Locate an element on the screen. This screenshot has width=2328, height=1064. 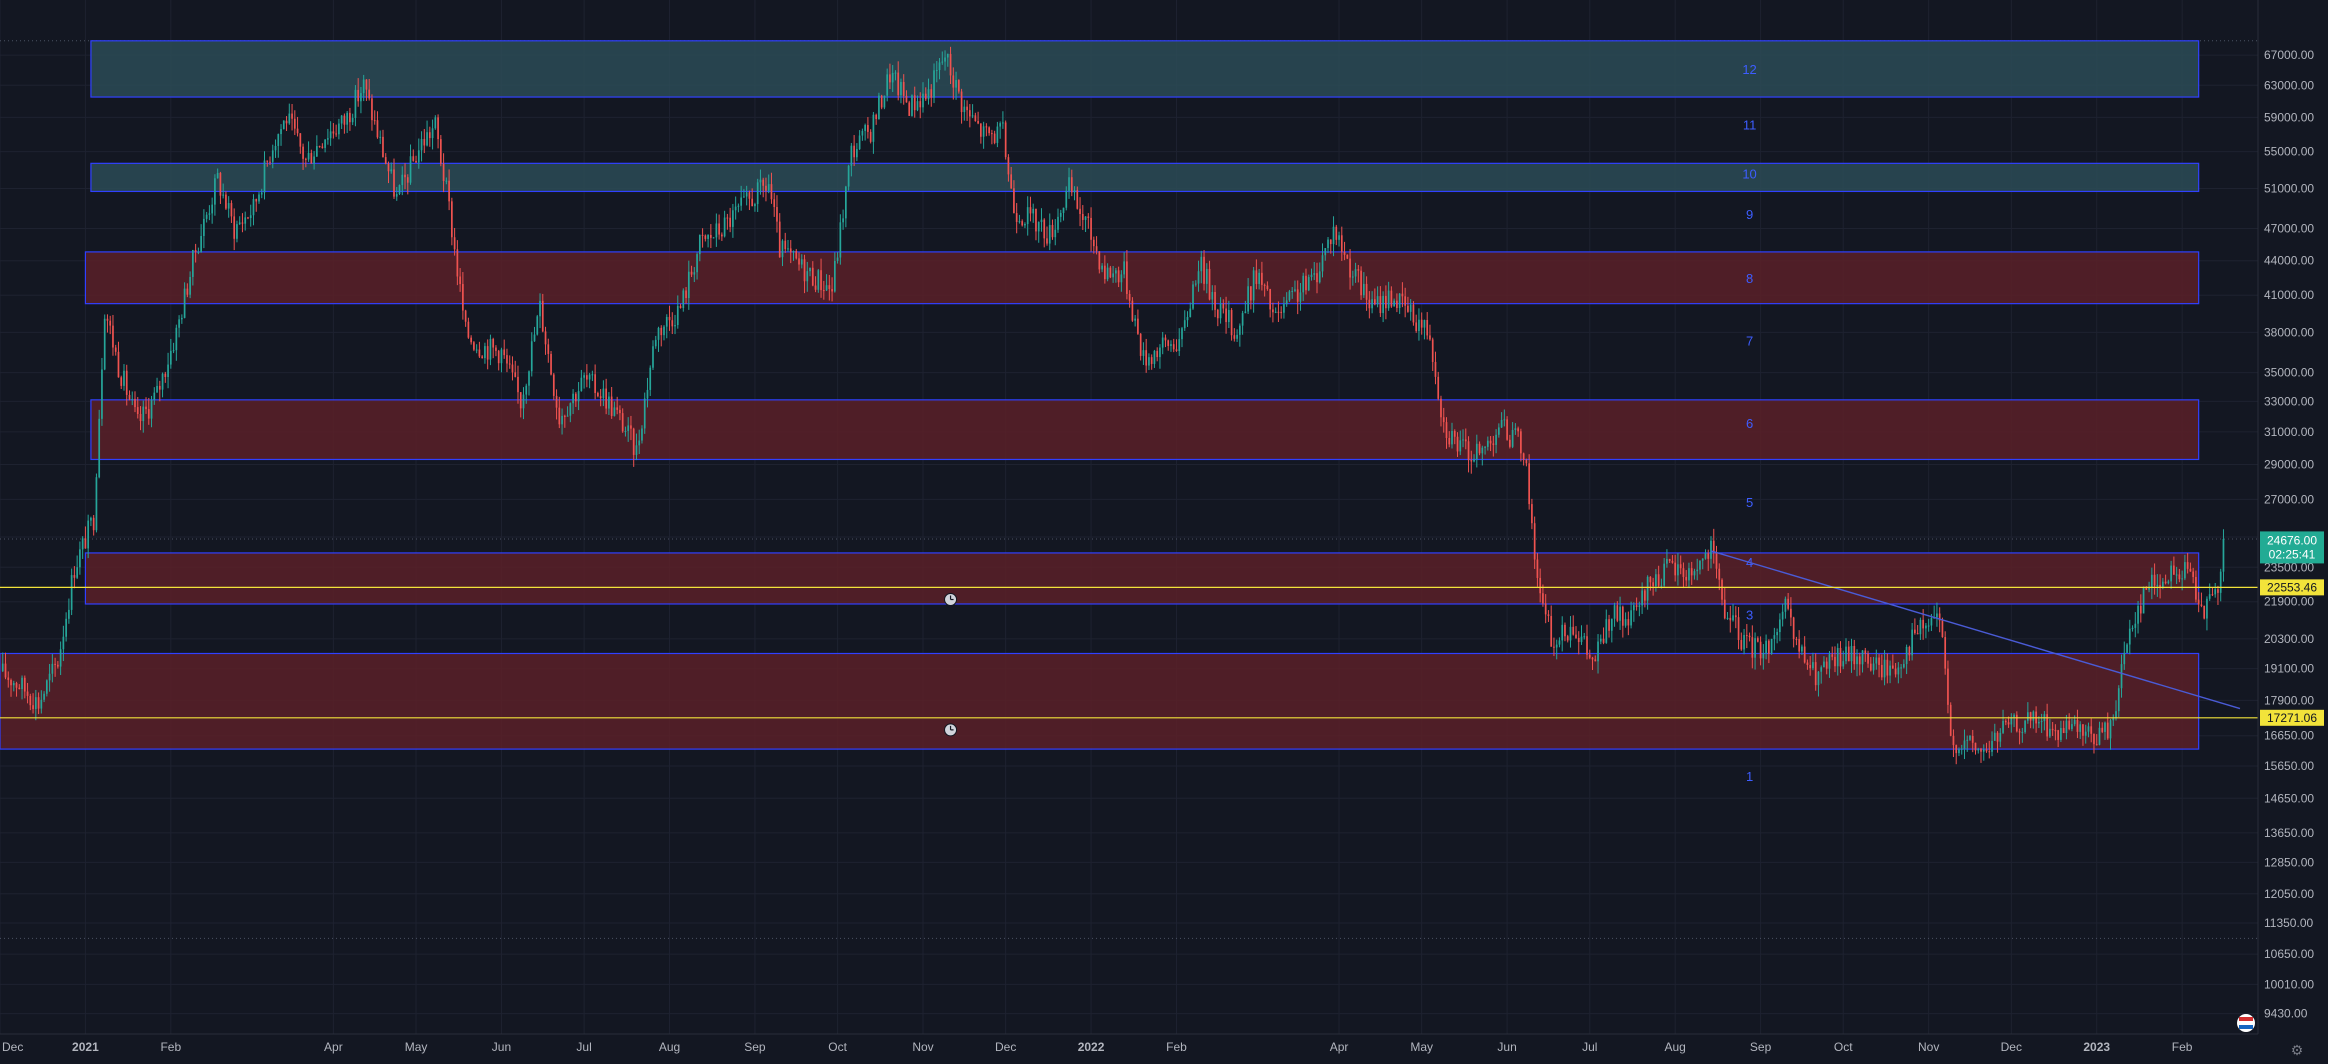
y-tick-label: 14650.00 is located at coordinates (2289, 798).